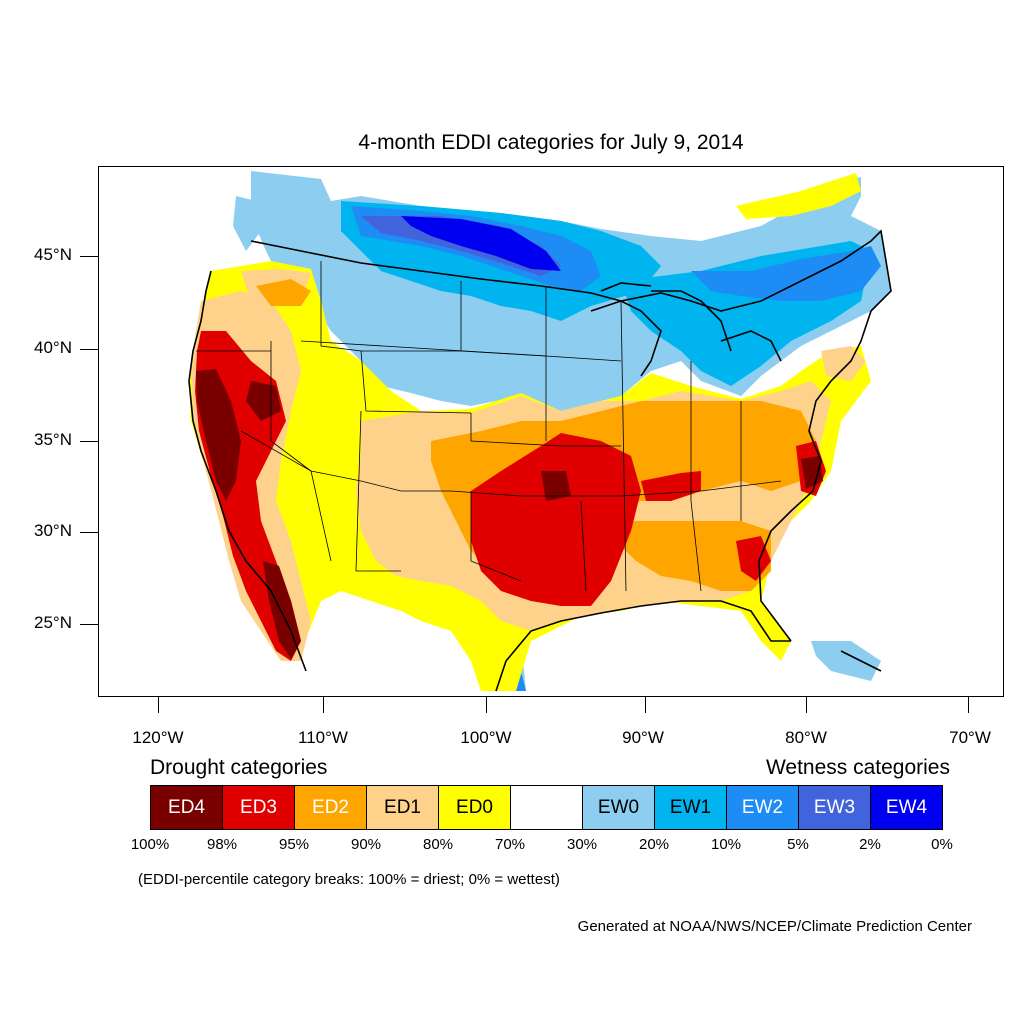 The height and width of the screenshot is (1024, 1024). I want to click on percentile-label: 2%, so click(870, 844).